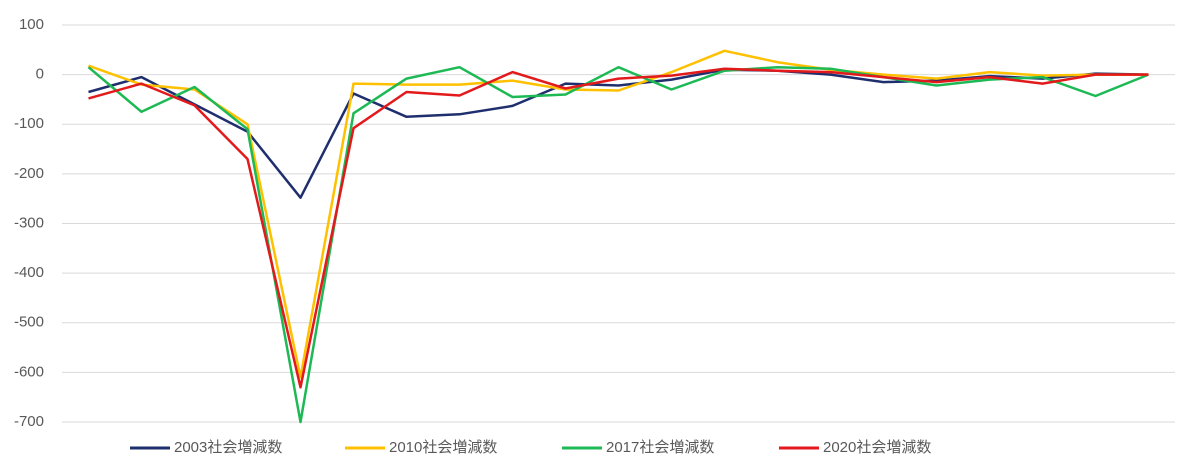 The width and height of the screenshot is (1192, 460). What do you see at coordinates (660, 447) in the screenshot?
I see `legend-label: 2017社会増減数` at bounding box center [660, 447].